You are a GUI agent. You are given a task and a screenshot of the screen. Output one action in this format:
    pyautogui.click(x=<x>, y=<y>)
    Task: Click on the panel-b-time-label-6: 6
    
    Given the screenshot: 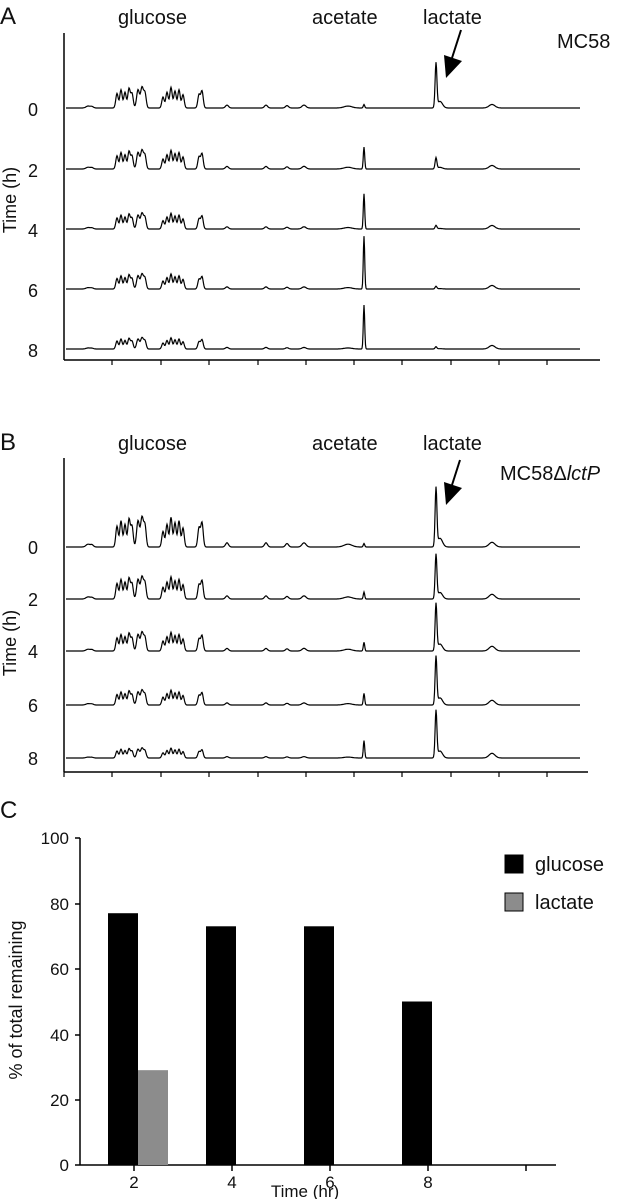 What is the action you would take?
    pyautogui.click(x=33, y=706)
    